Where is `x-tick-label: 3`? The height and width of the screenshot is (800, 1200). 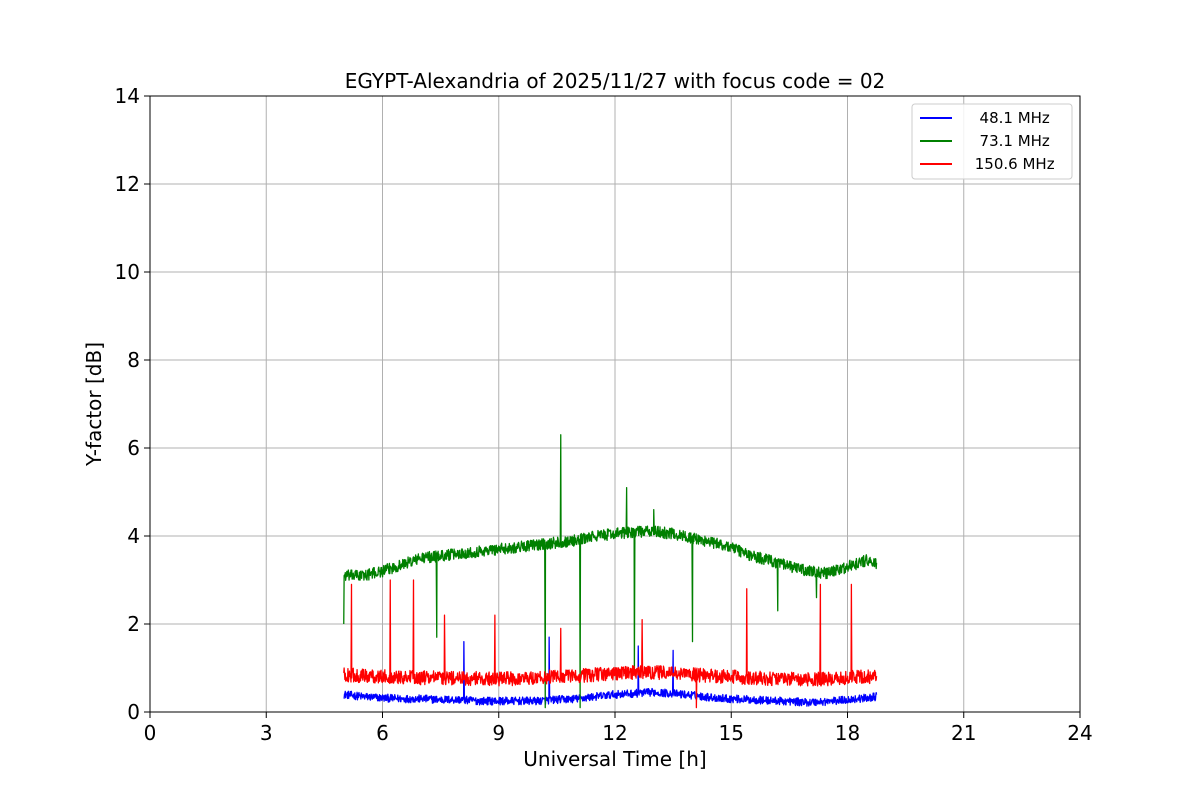
x-tick-label: 3 is located at coordinates (266, 733).